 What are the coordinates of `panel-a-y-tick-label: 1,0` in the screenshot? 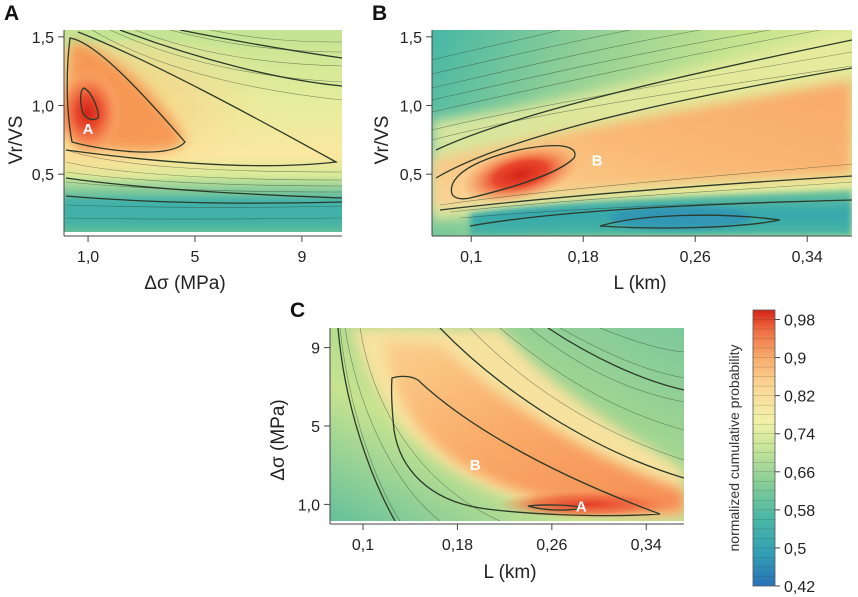 It's located at (43, 107).